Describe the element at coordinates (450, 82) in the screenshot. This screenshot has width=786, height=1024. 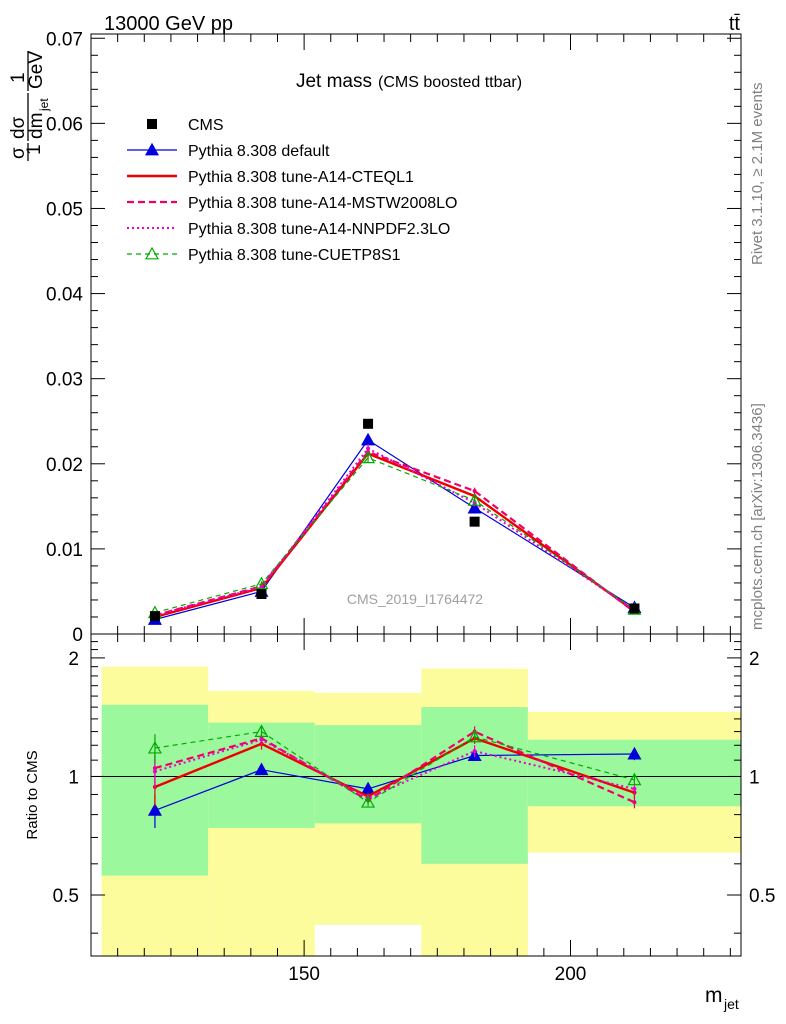
I see `chart-subtitle: (CMS boosted ttbar)` at that location.